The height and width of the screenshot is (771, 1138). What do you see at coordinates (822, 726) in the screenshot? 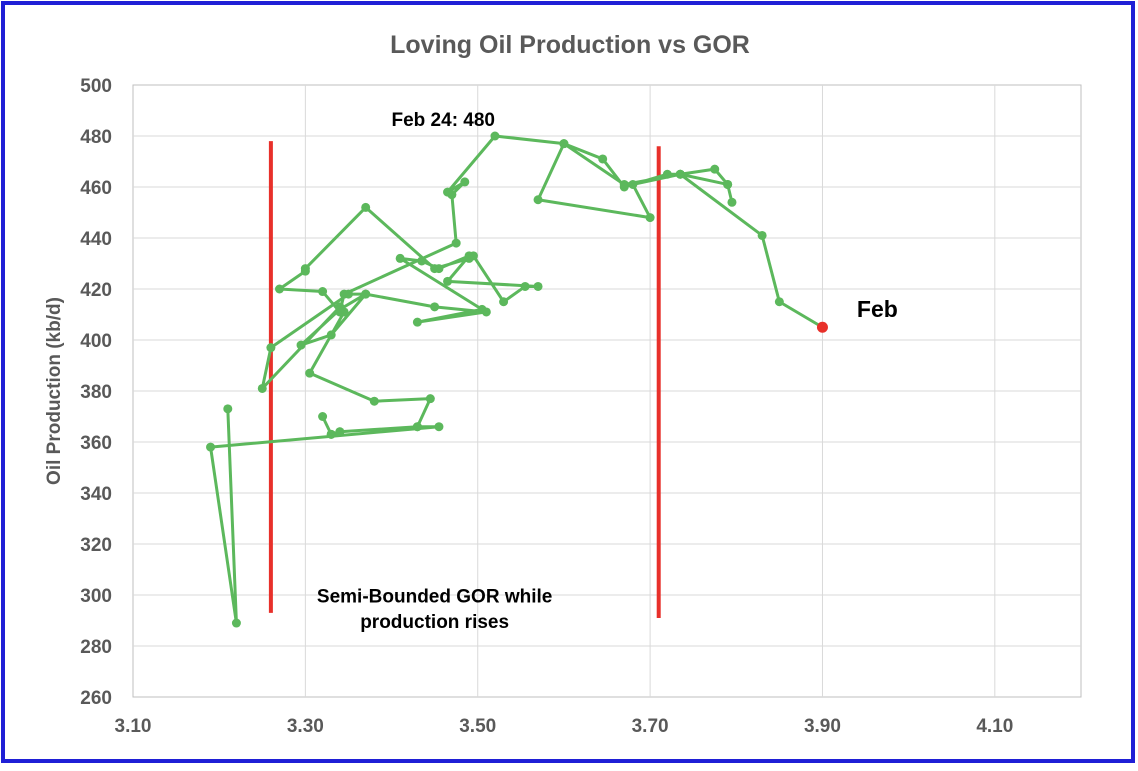
I see `x-tick-label: 3.90` at bounding box center [822, 726].